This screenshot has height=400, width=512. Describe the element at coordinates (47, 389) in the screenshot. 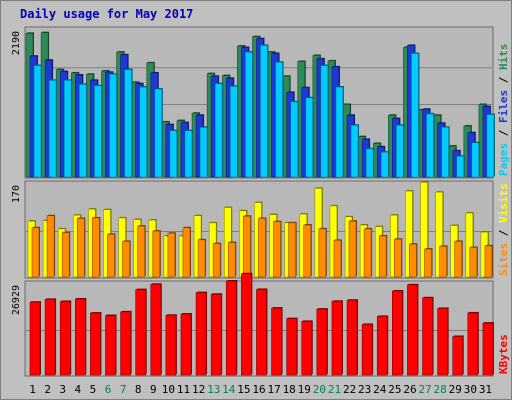

I see `day-label: 2` at that location.